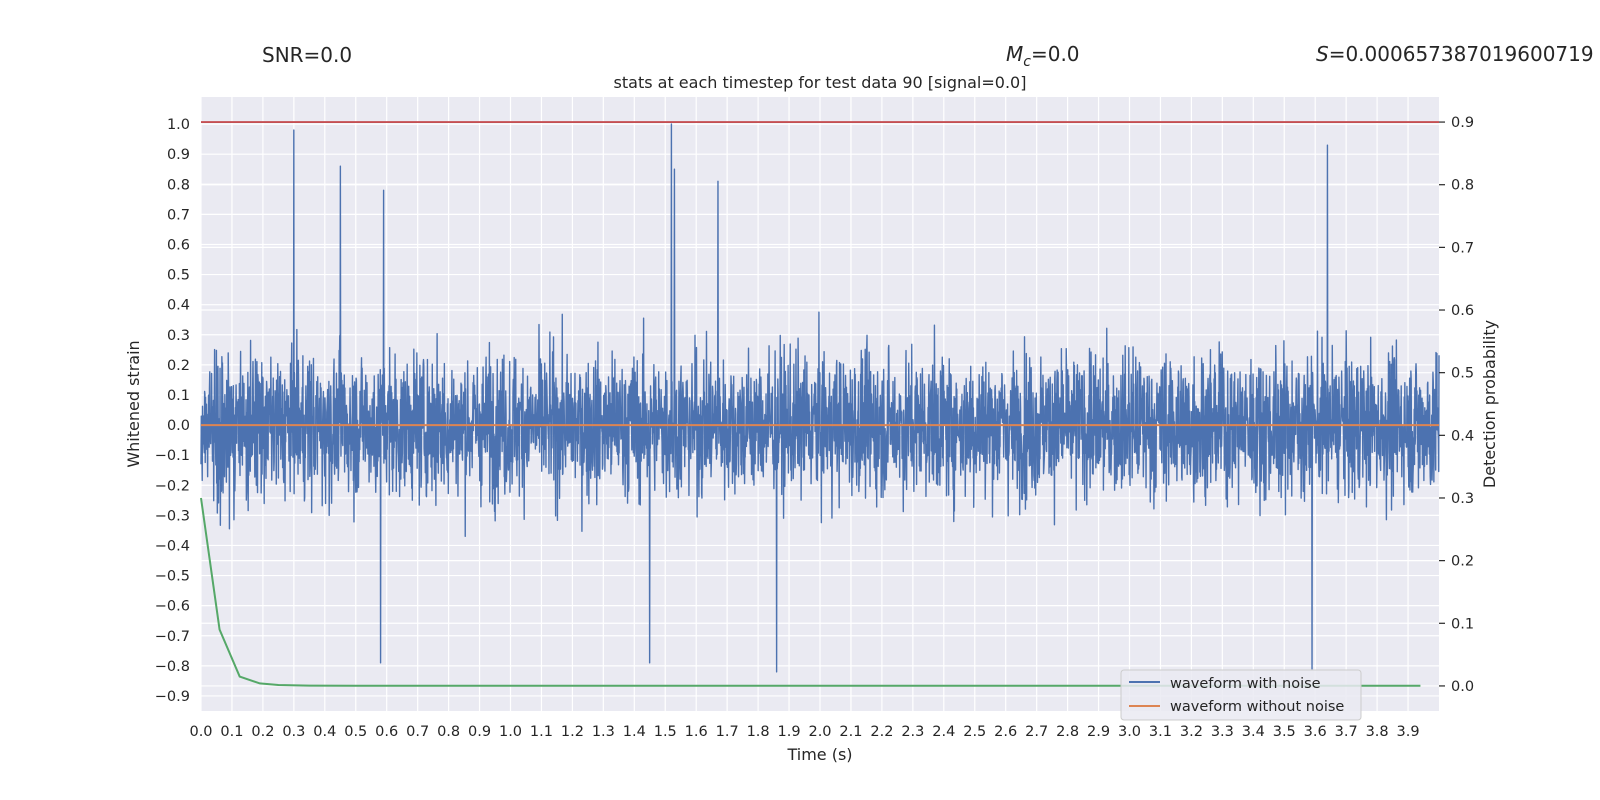  Describe the element at coordinates (355, 732) in the screenshot. I see `x-tick-label: 0.5` at that location.